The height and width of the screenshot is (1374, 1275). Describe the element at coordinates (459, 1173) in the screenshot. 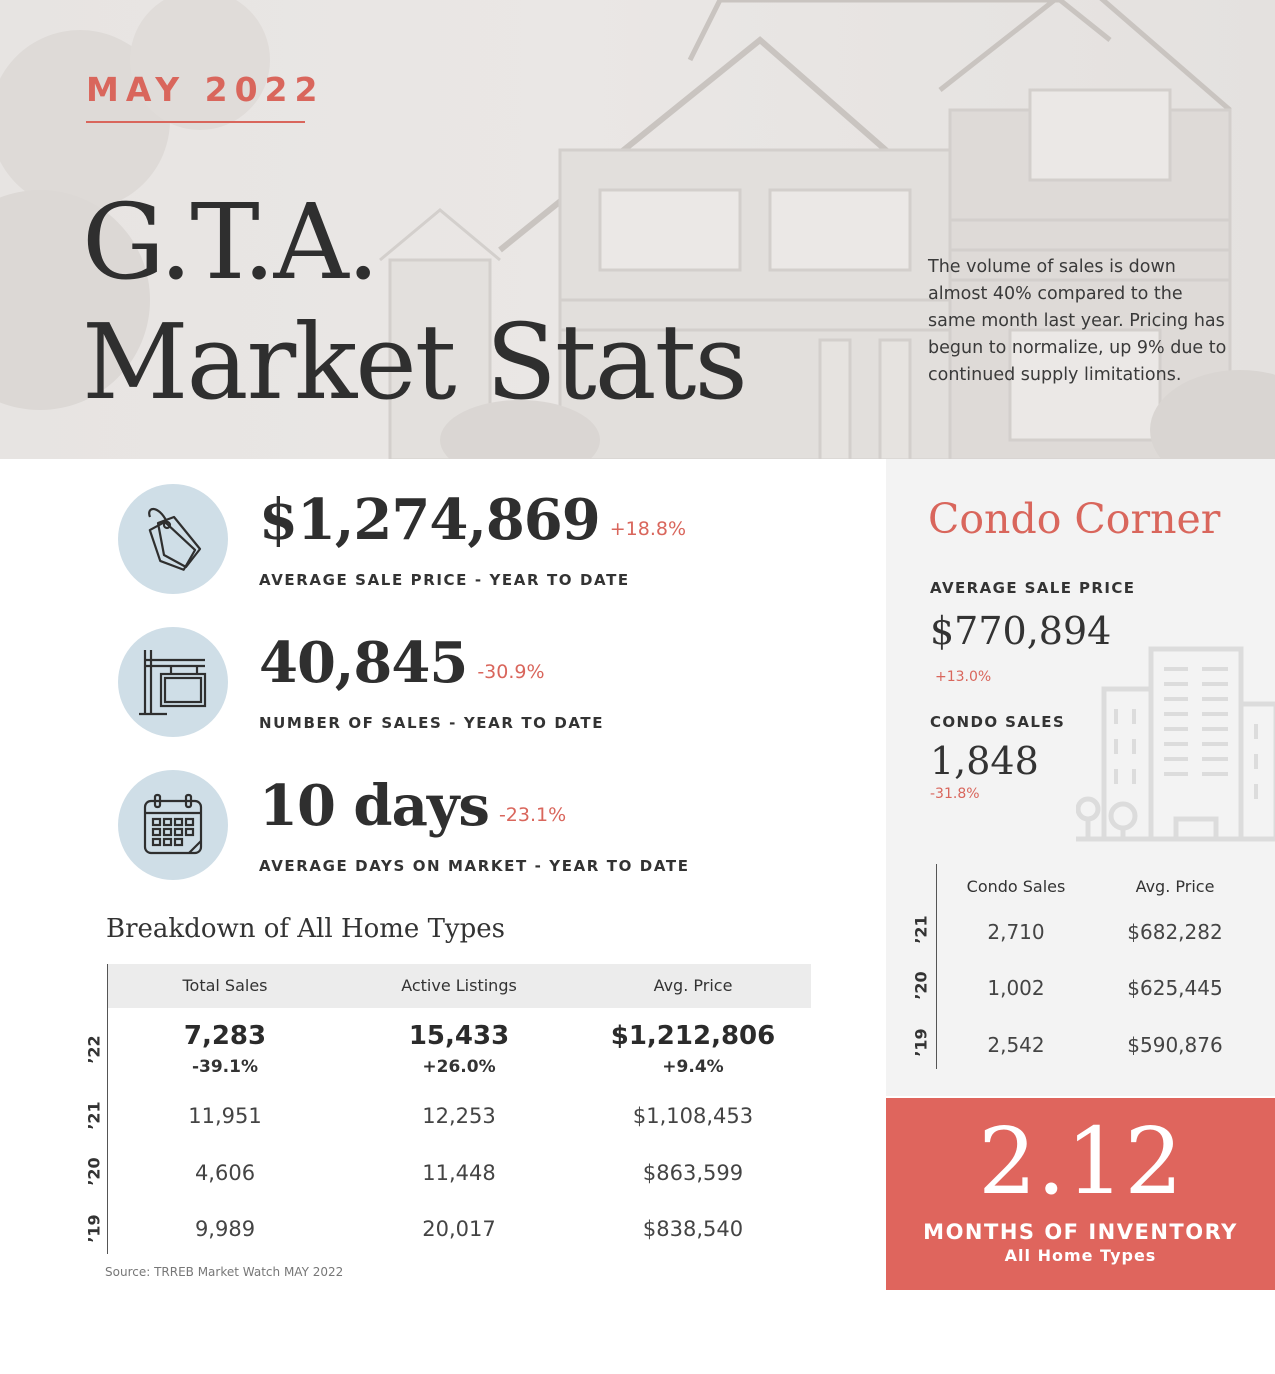

I see `table-cell: 11,448` at that location.